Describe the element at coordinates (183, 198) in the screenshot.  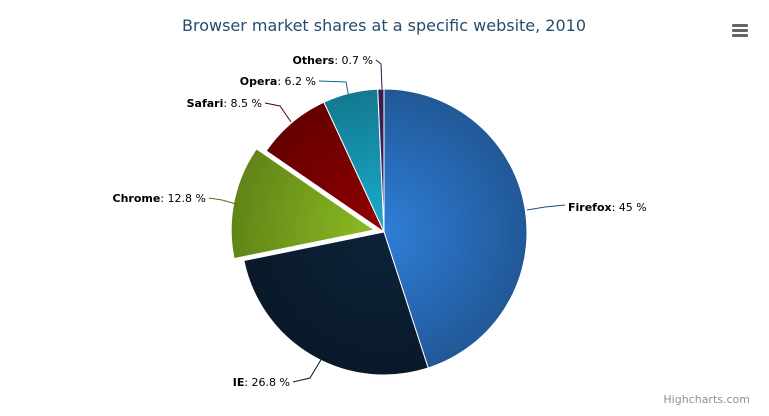
I see `data-label-value: : 12.8 %` at that location.